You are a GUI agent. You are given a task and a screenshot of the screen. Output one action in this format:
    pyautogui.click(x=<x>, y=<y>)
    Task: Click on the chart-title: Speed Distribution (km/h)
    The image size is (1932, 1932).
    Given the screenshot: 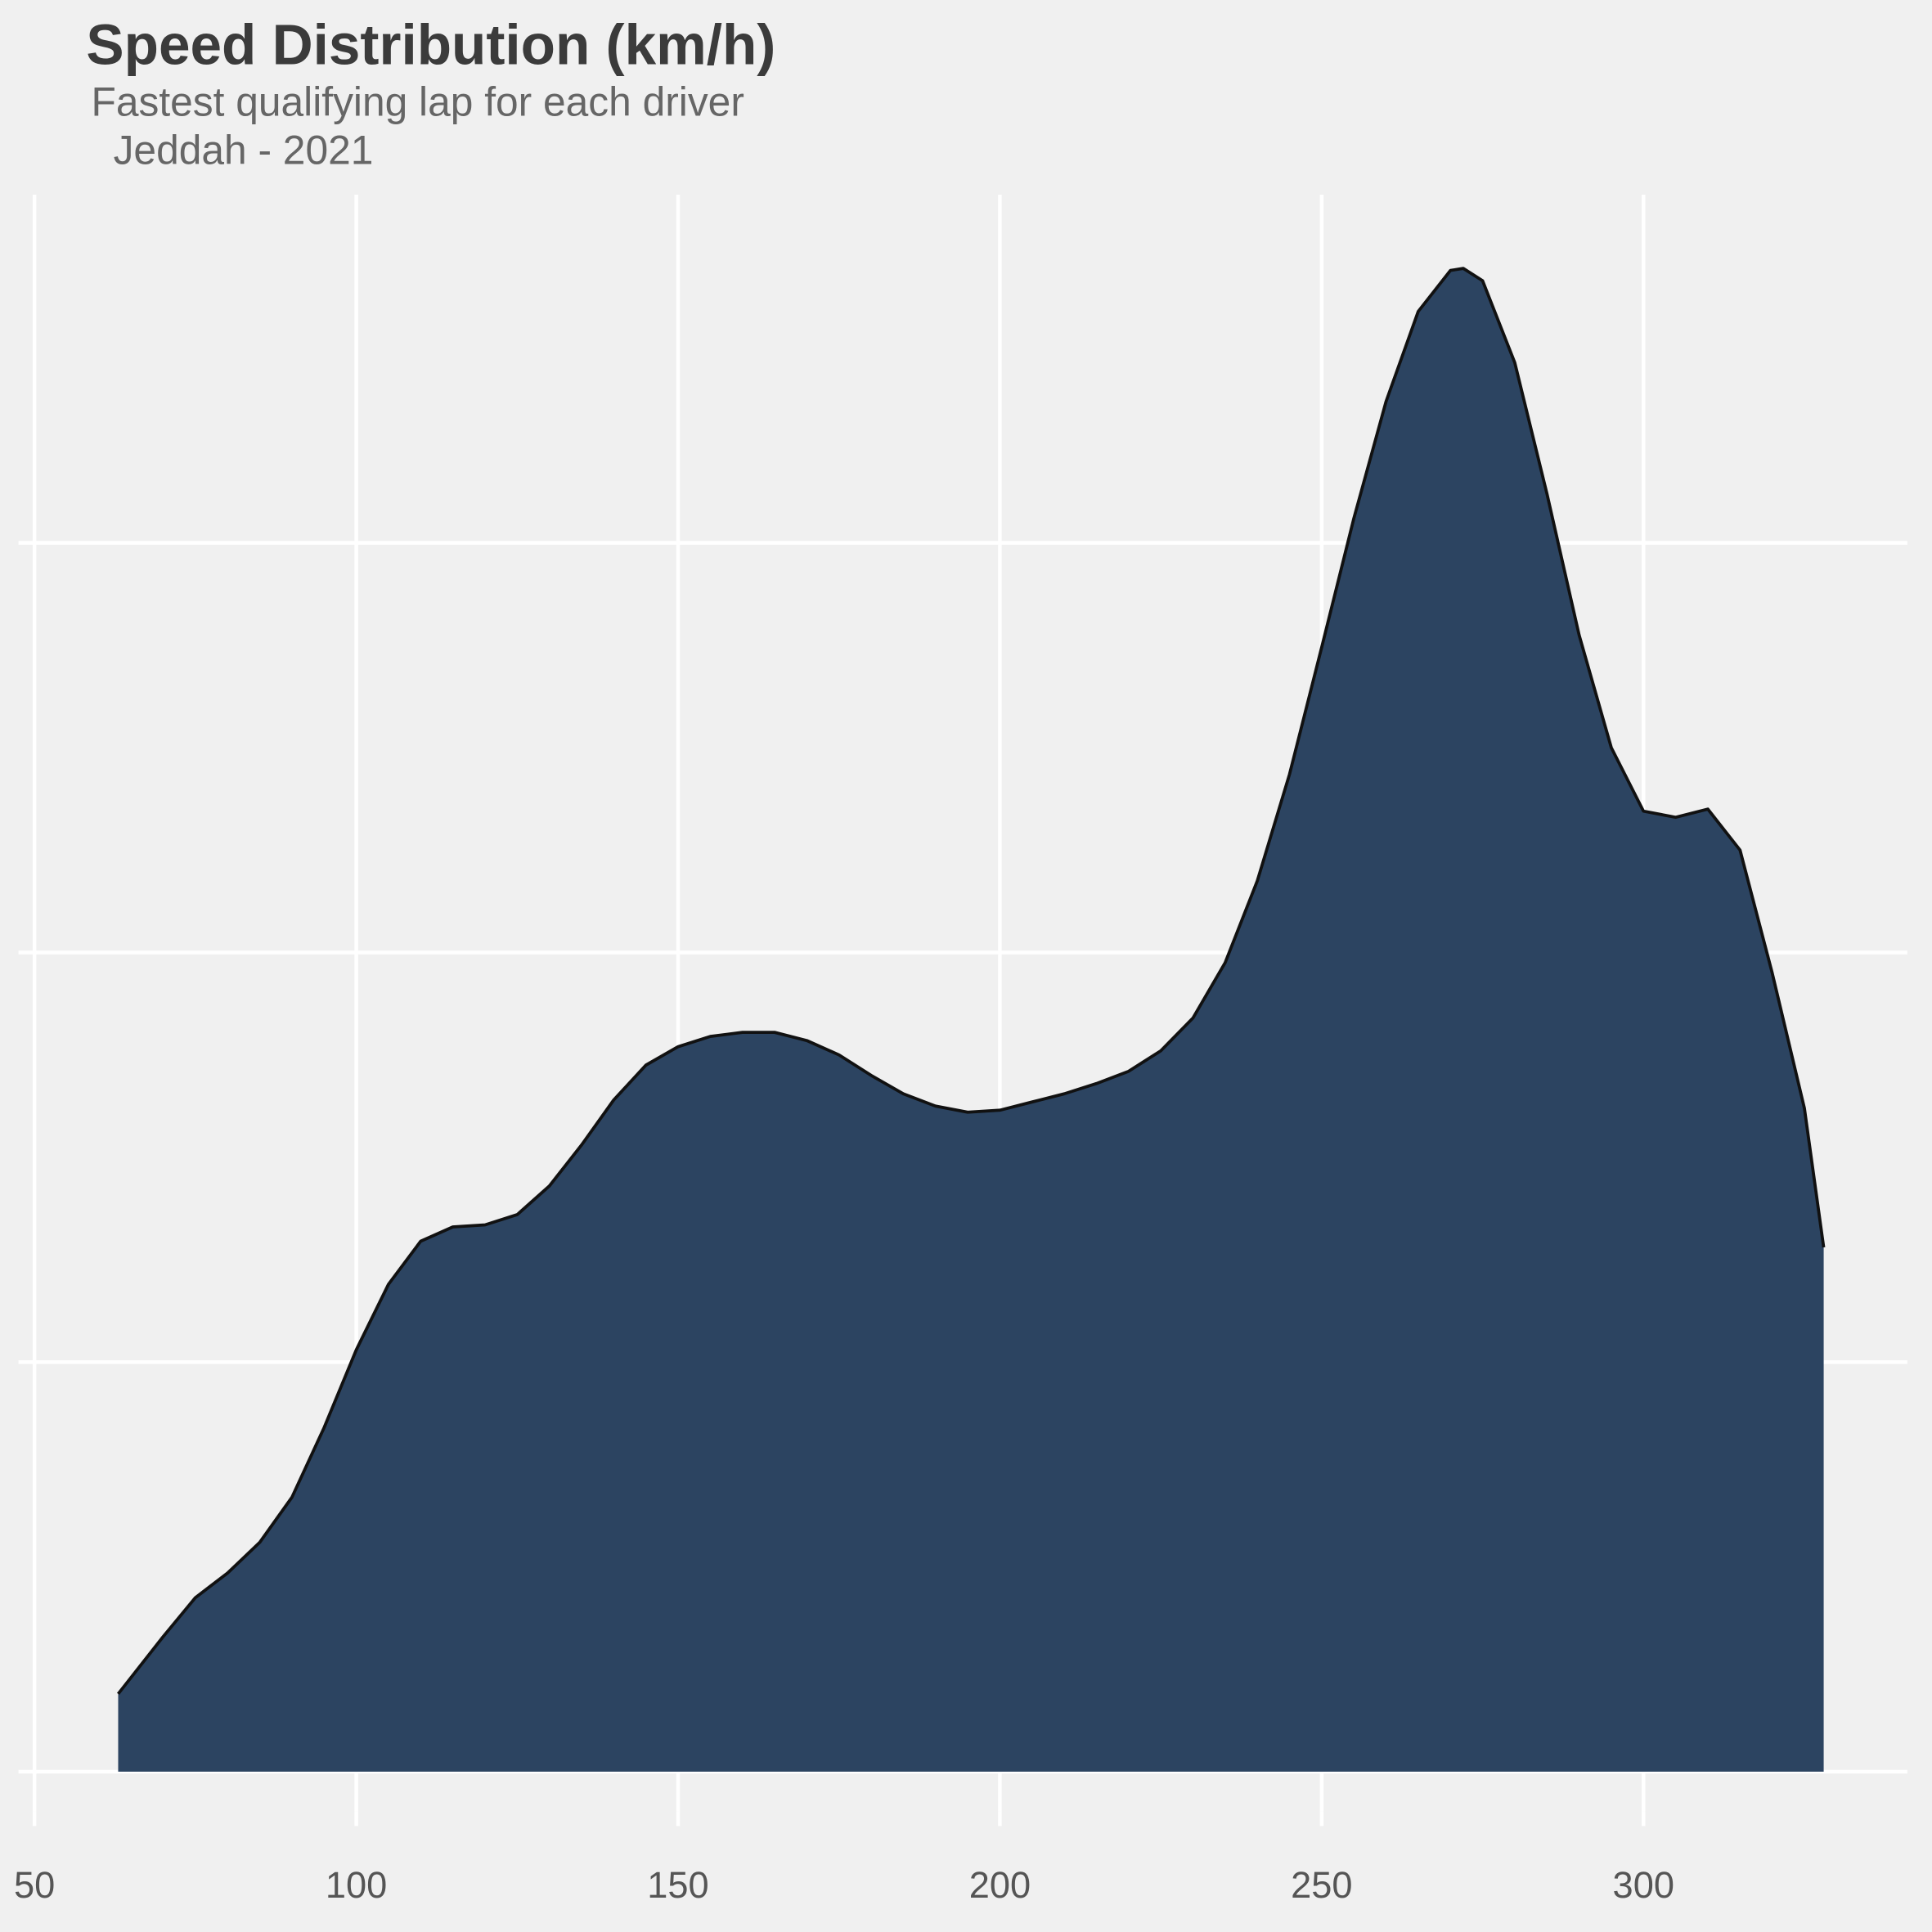 What is the action you would take?
    pyautogui.click(x=431, y=44)
    